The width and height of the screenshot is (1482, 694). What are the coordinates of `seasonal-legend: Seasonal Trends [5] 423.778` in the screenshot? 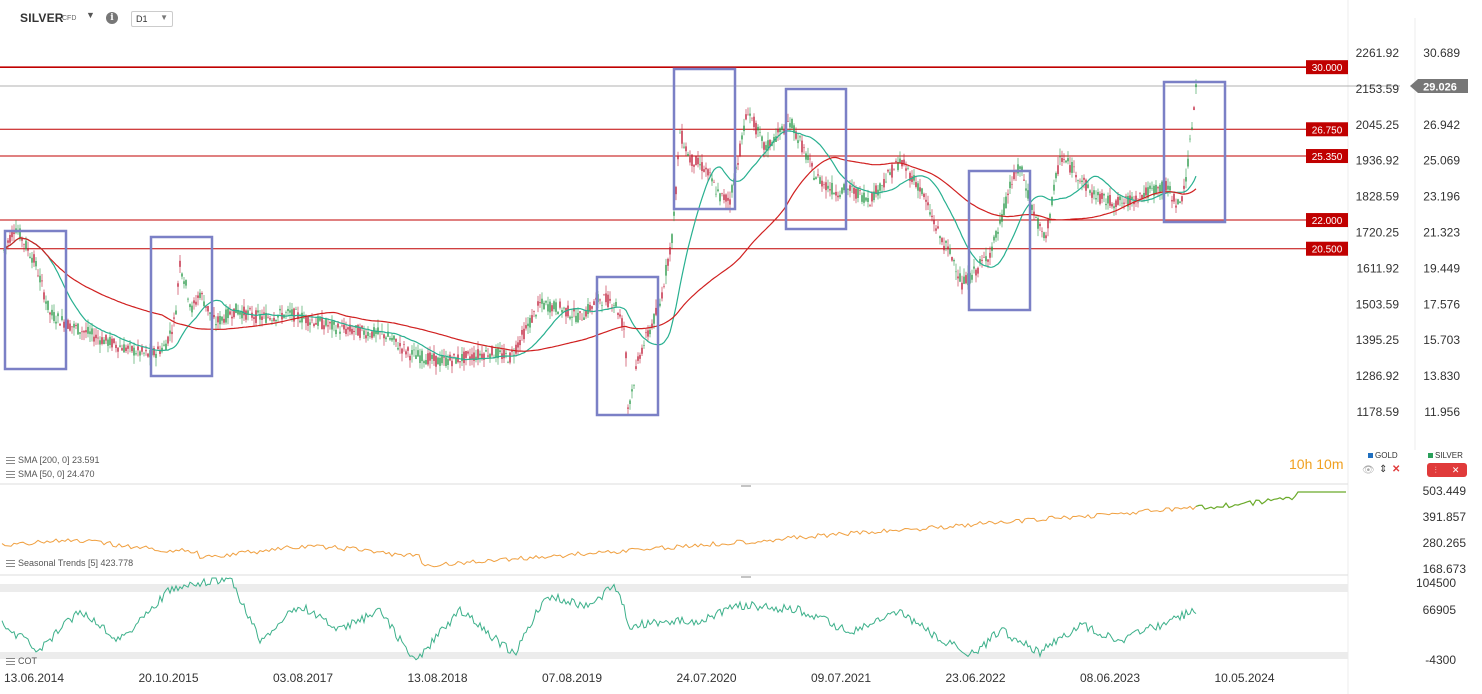 It's located at (69, 563).